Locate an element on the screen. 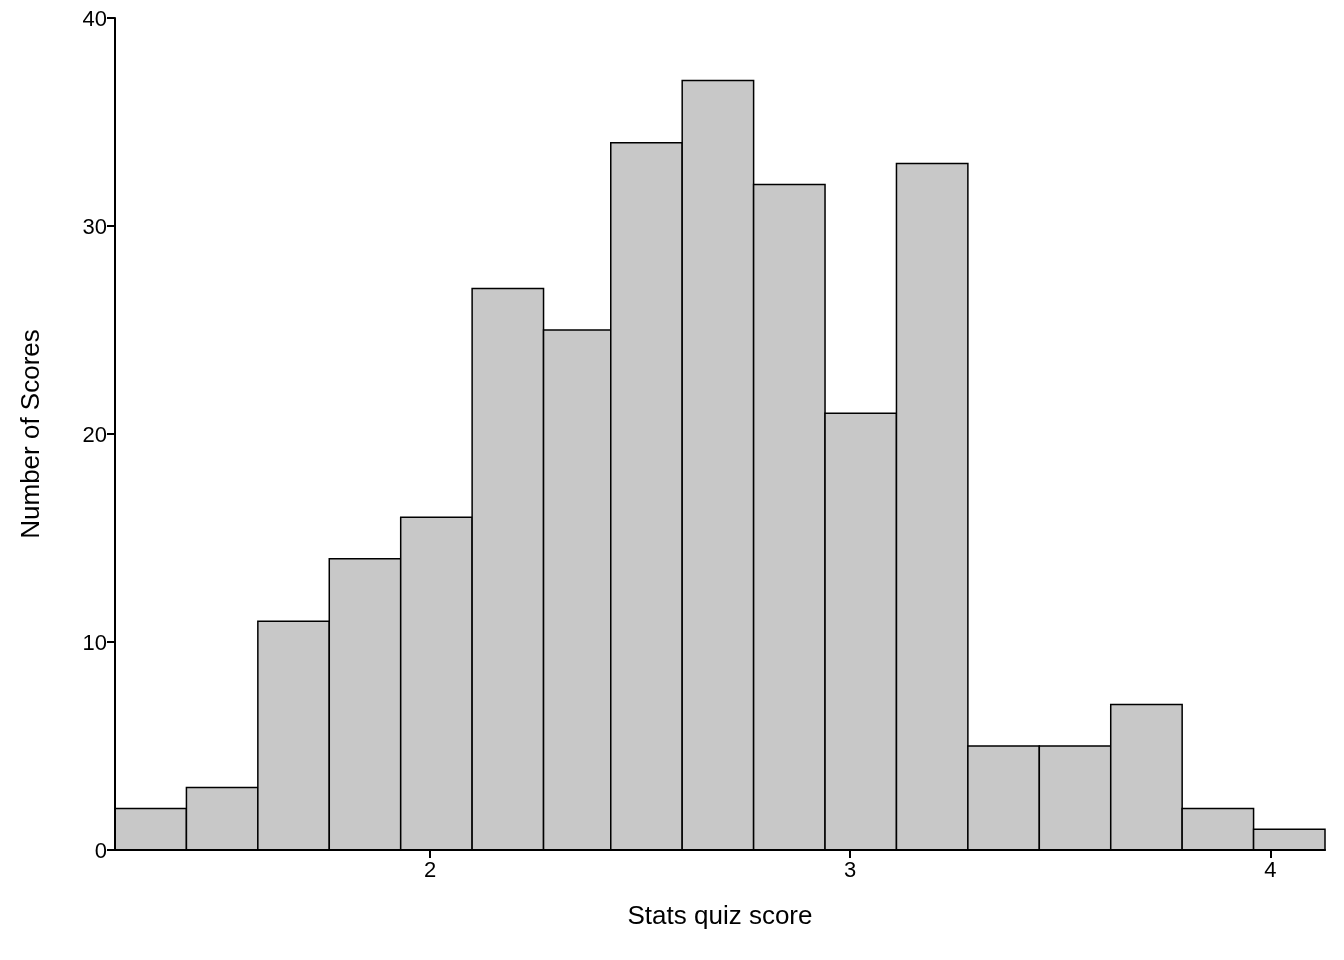  y-tick-label: 20 is located at coordinates (94, 434).